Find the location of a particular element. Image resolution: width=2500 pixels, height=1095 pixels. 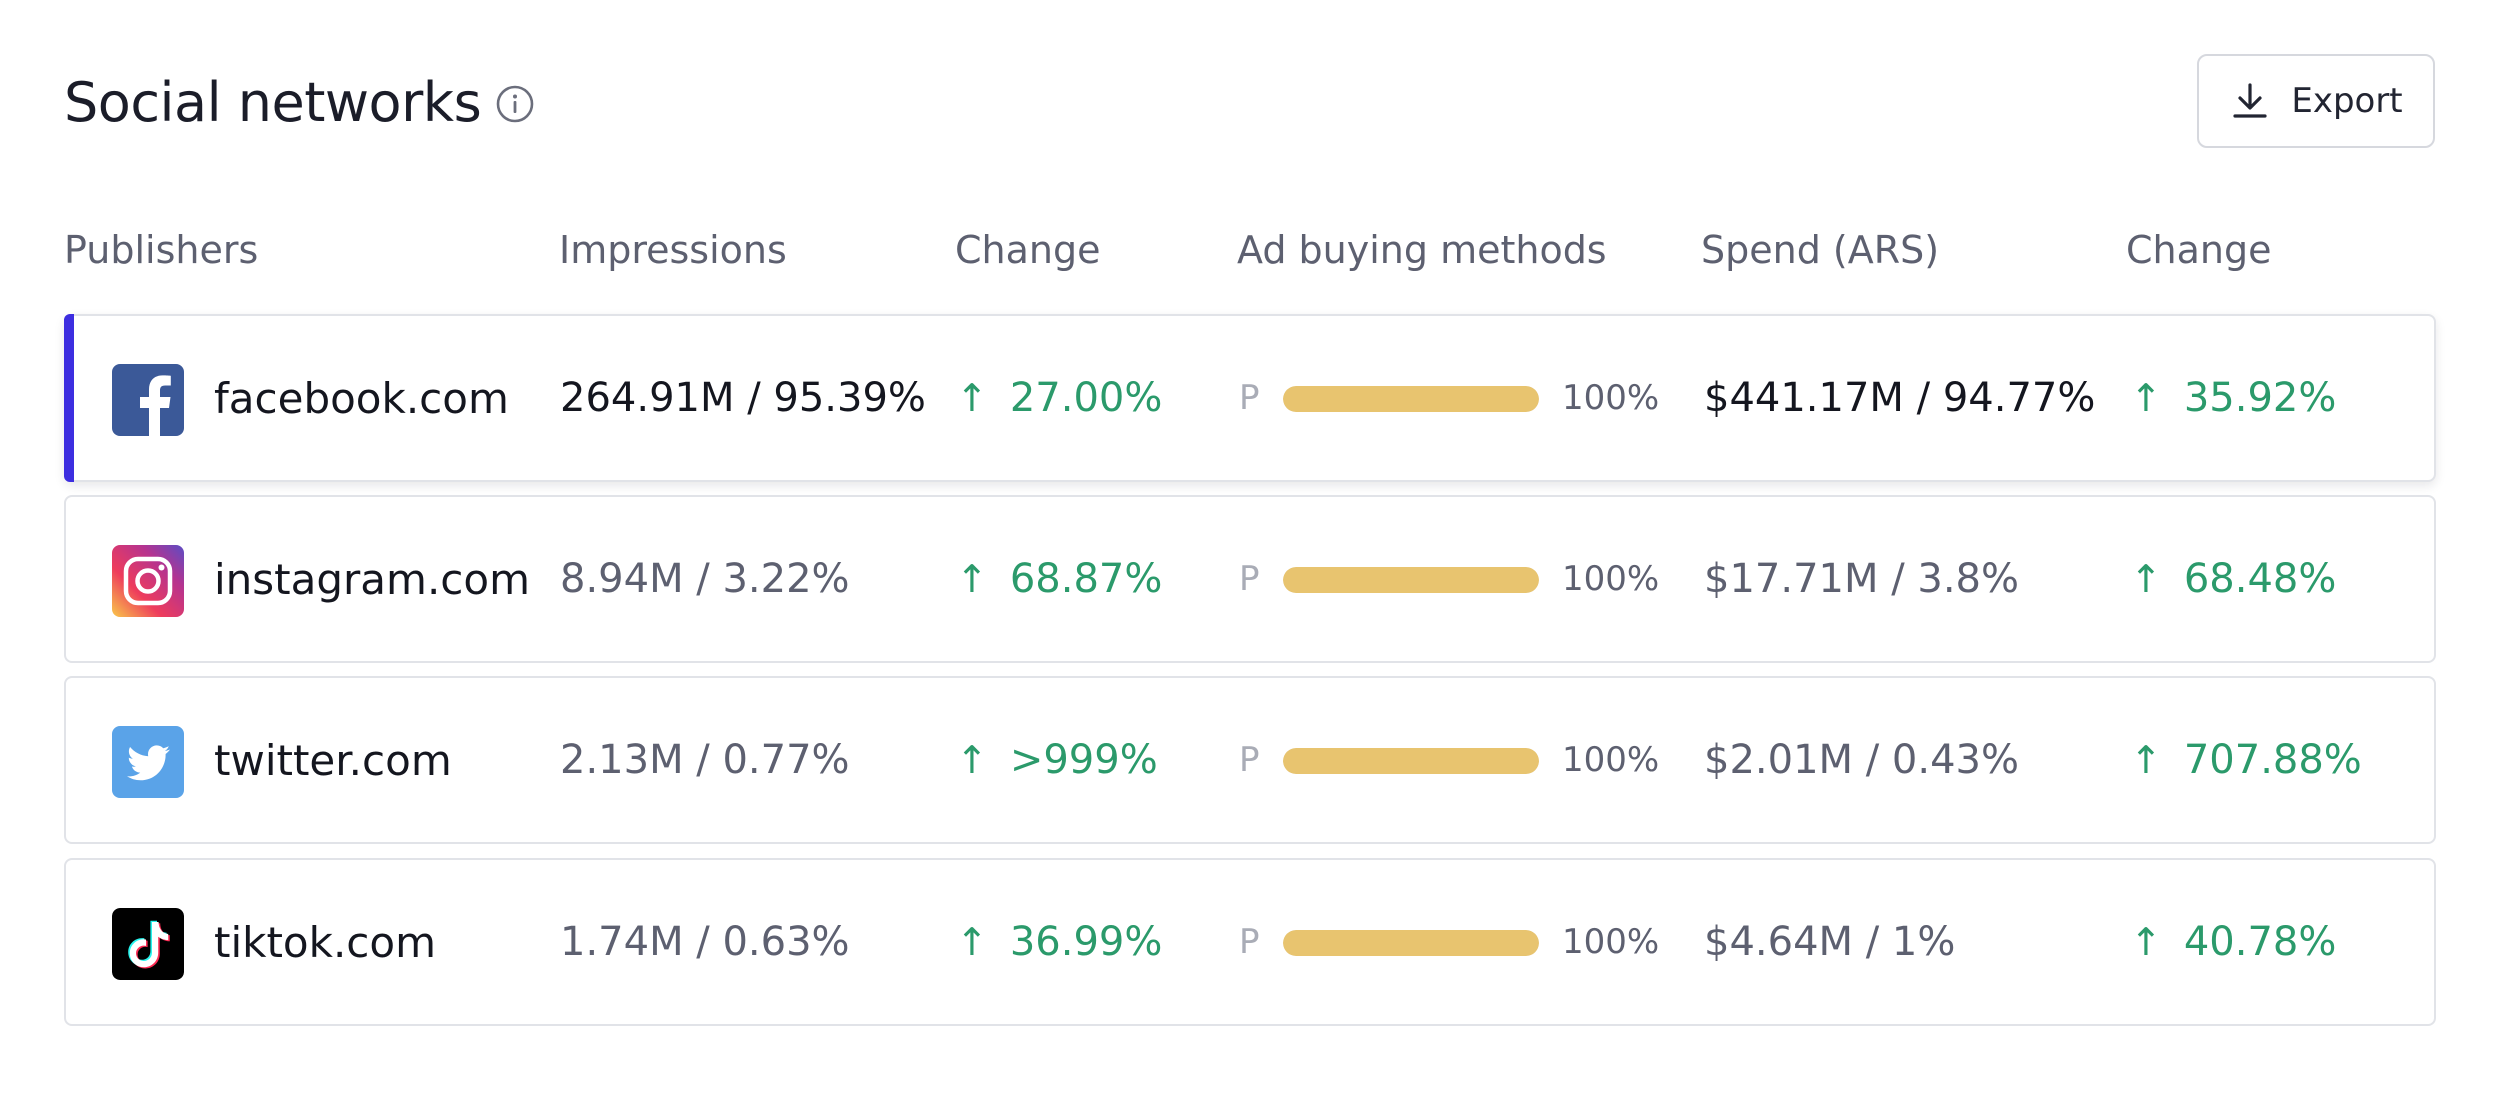

impressions-value: 264.91M / 95.39% is located at coordinates (743, 398).